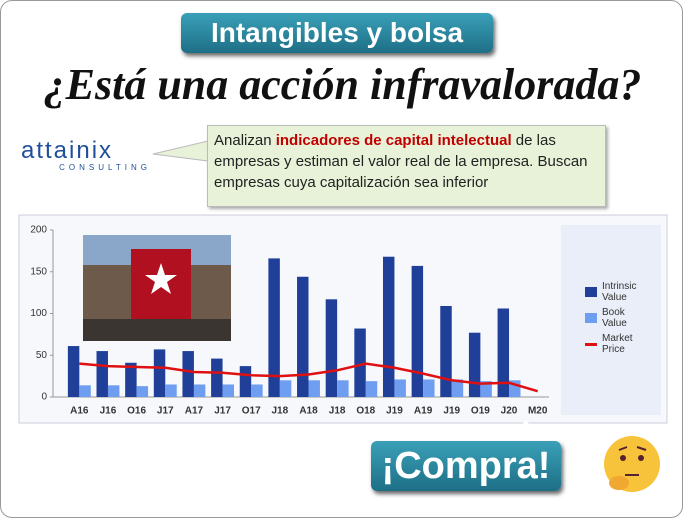 The image size is (683, 518). What do you see at coordinates (67, 150) in the screenshot?
I see `logo-name: attainix` at bounding box center [67, 150].